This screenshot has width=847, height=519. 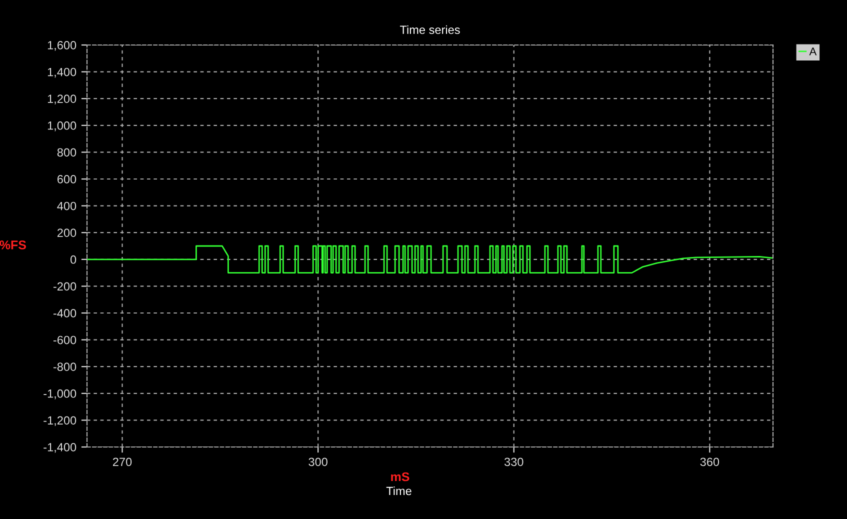 What do you see at coordinates (60, 421) in the screenshot?
I see `y-tick-label: -1,200` at bounding box center [60, 421].